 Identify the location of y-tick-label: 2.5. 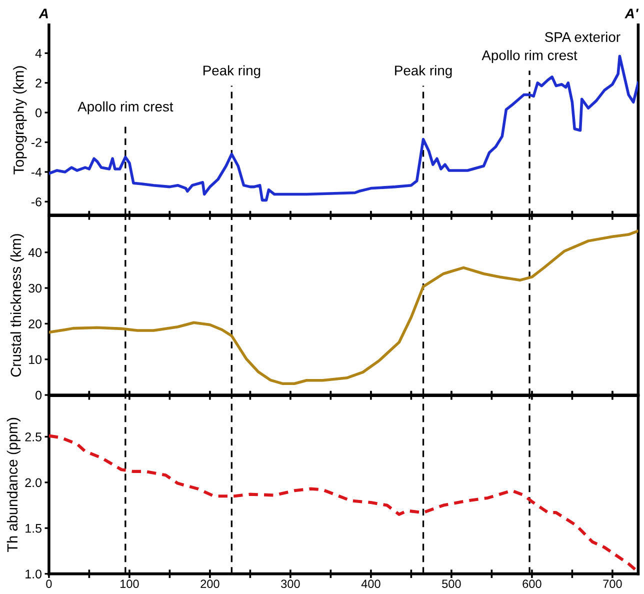
(33, 437).